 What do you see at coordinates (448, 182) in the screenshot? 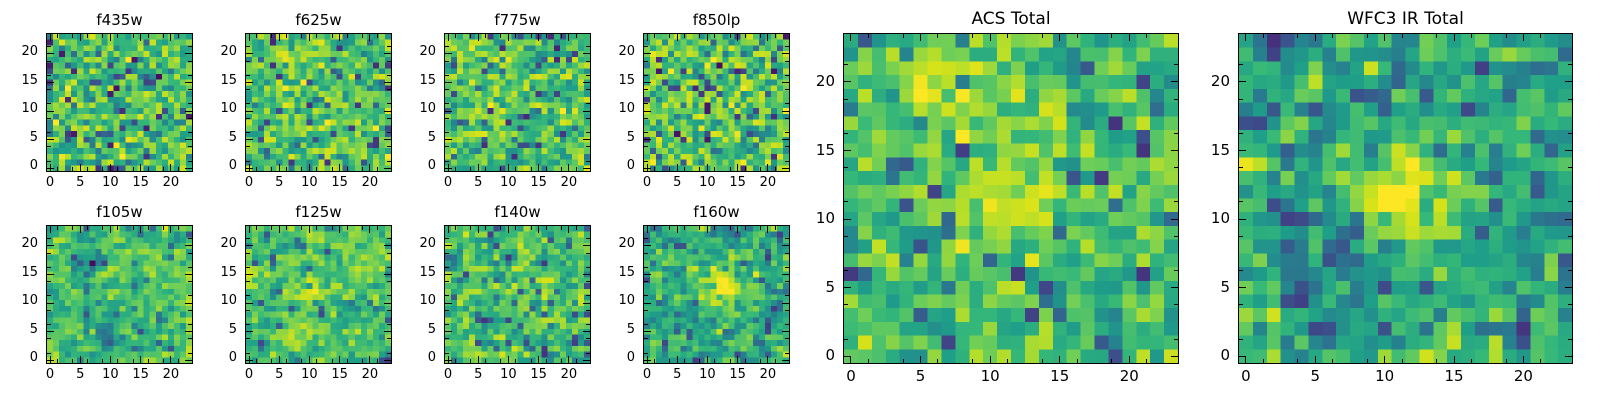
I see `x-tick-label: 0` at bounding box center [448, 182].